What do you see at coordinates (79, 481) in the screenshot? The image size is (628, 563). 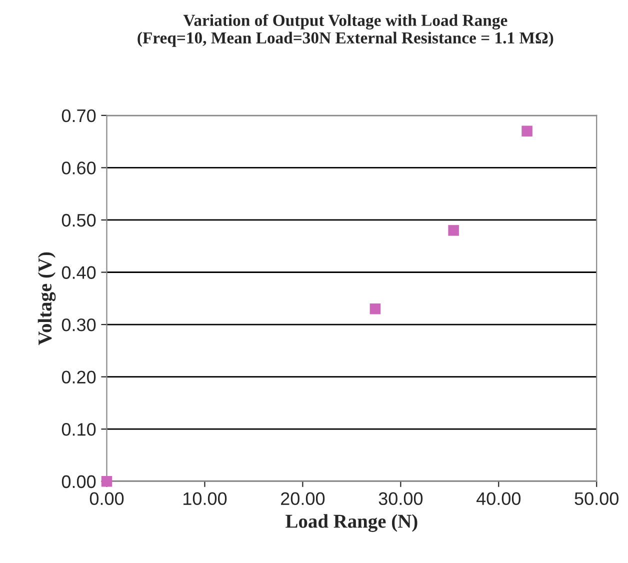 I see `y-tick-label: 0.00` at bounding box center [79, 481].